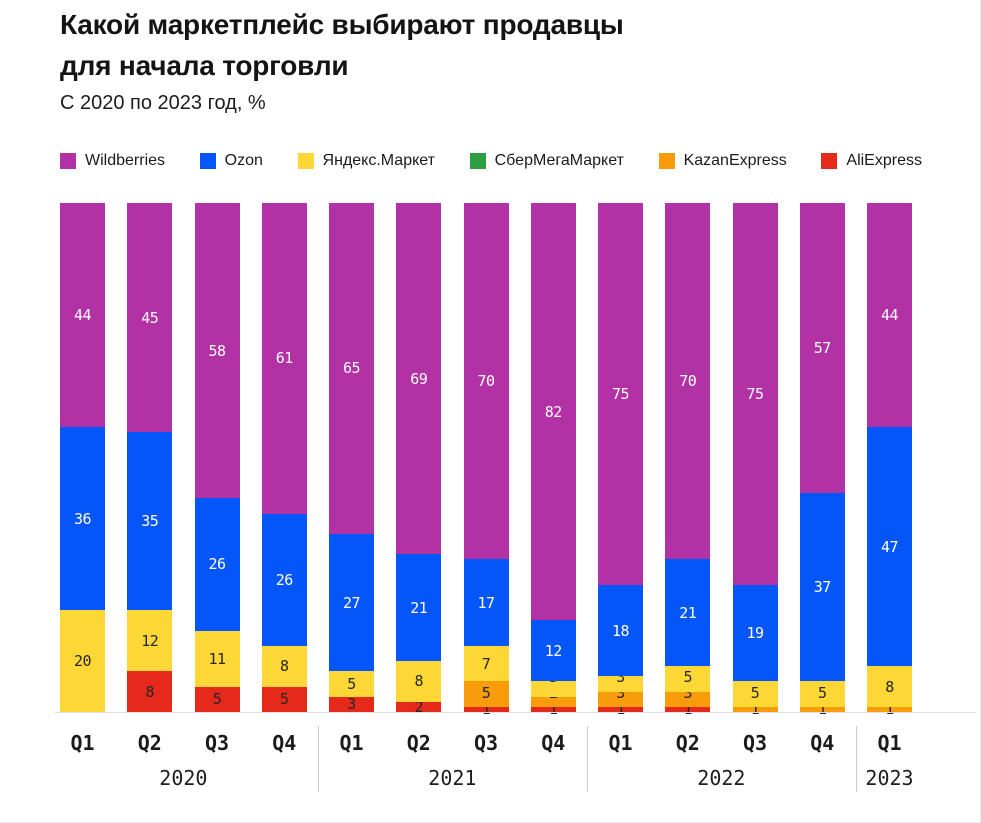  I want to click on legend-item: Ozon, so click(231, 161).